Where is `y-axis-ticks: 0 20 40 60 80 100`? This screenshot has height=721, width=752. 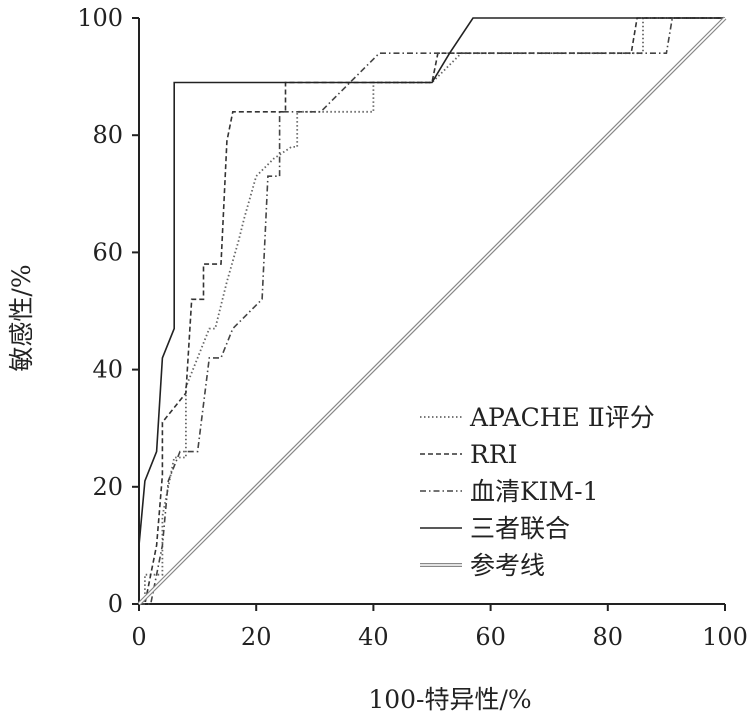
y-axis-ticks: 0 20 40 60 80 100 is located at coordinates (108, 311).